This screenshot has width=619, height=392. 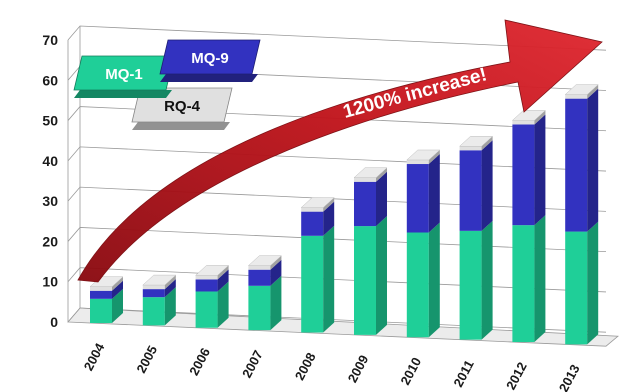 I want to click on legend-label: MQ-9, so click(x=210, y=58).